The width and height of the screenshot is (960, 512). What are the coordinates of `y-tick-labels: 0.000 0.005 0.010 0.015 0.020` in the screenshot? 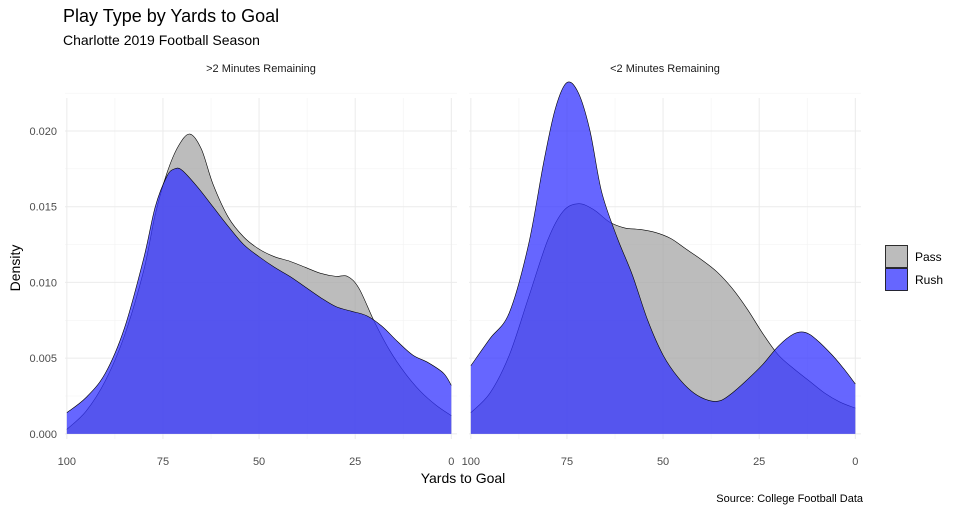 It's located at (43, 283).